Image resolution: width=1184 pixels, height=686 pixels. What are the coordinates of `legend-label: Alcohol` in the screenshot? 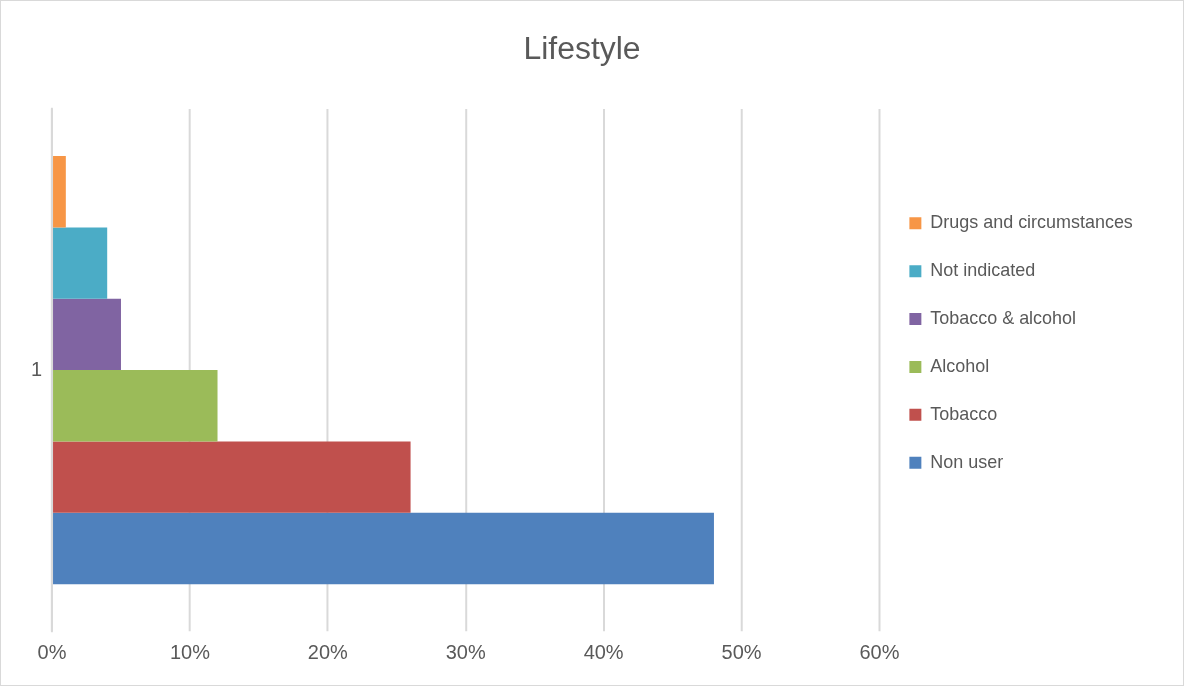 It's located at (960, 365).